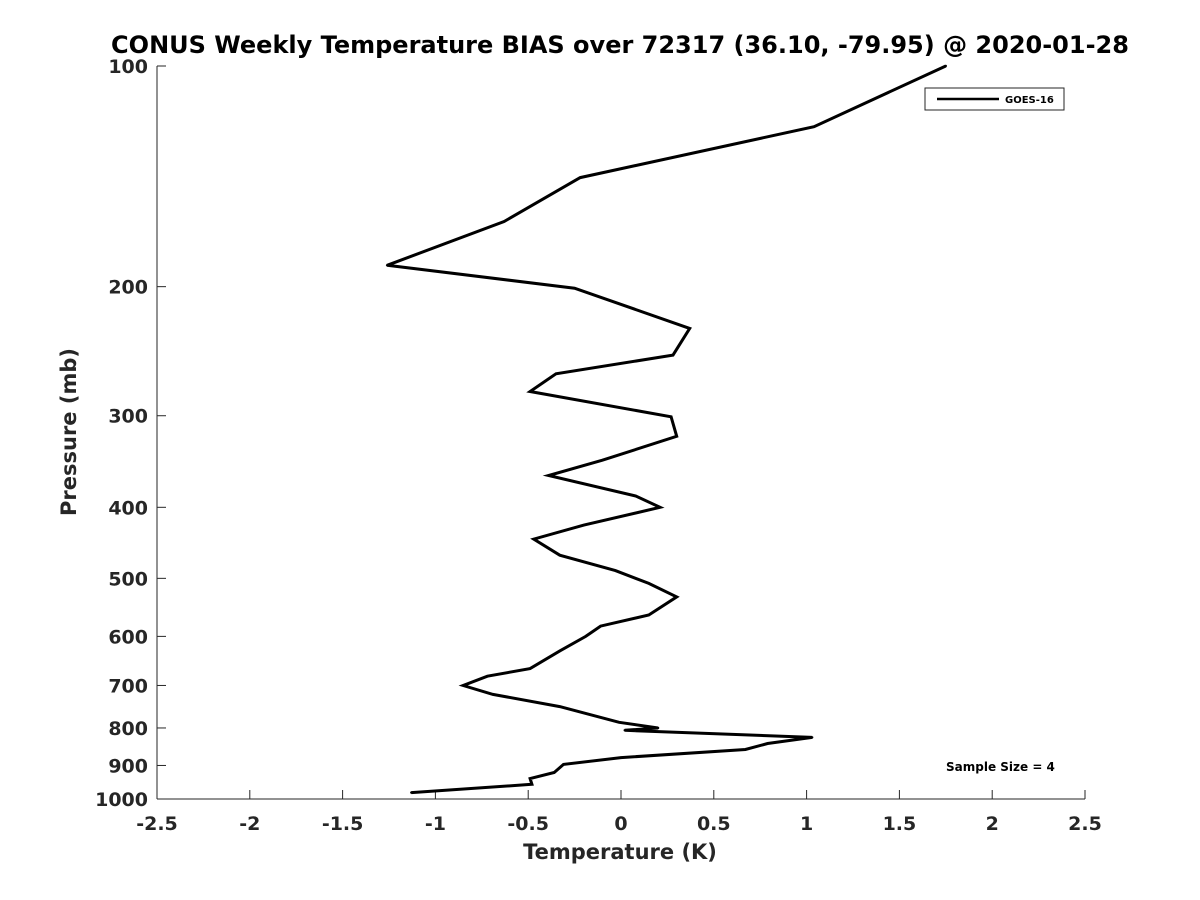 The width and height of the screenshot is (1200, 900). I want to click on x-tick-label: 2, so click(992, 824).